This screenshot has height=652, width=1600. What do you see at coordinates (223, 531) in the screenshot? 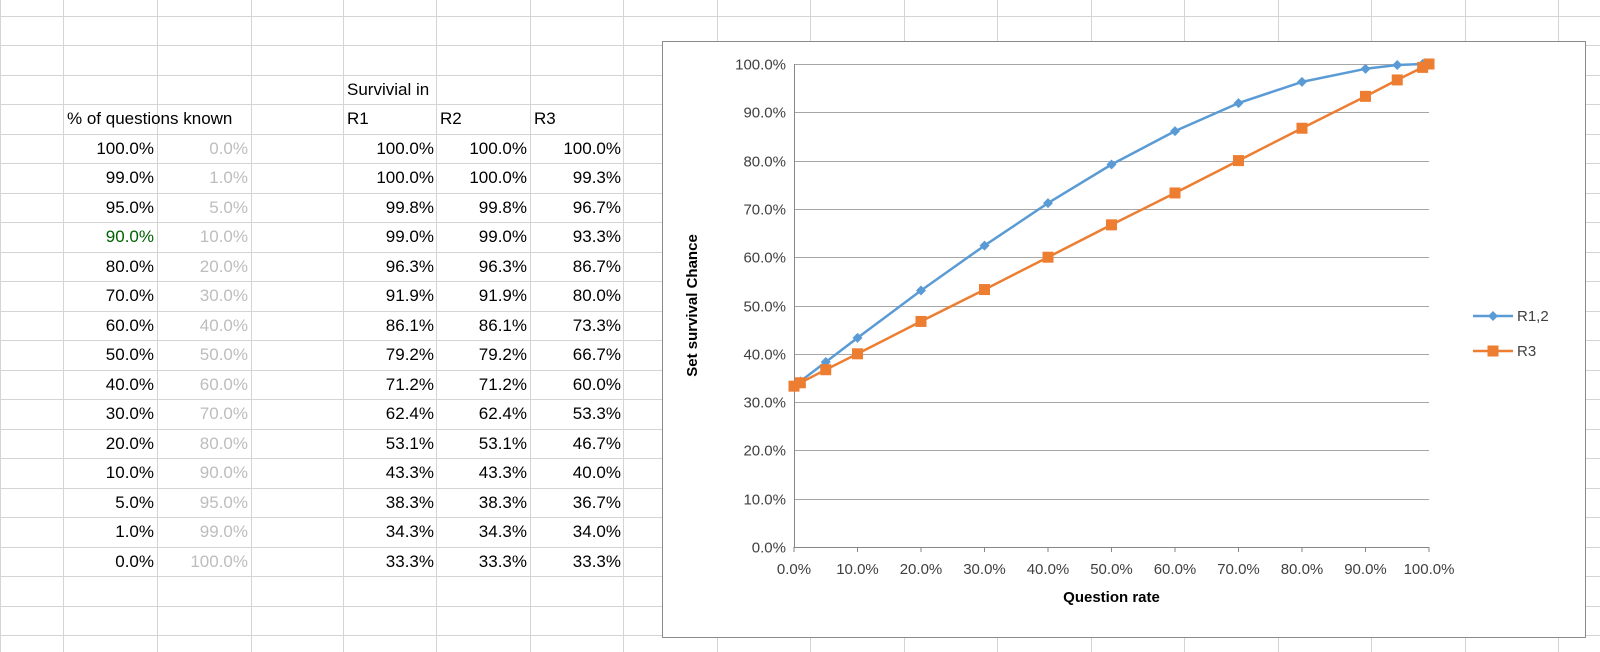
I see `unknown-percent-cell: 99.0%` at bounding box center [223, 531].